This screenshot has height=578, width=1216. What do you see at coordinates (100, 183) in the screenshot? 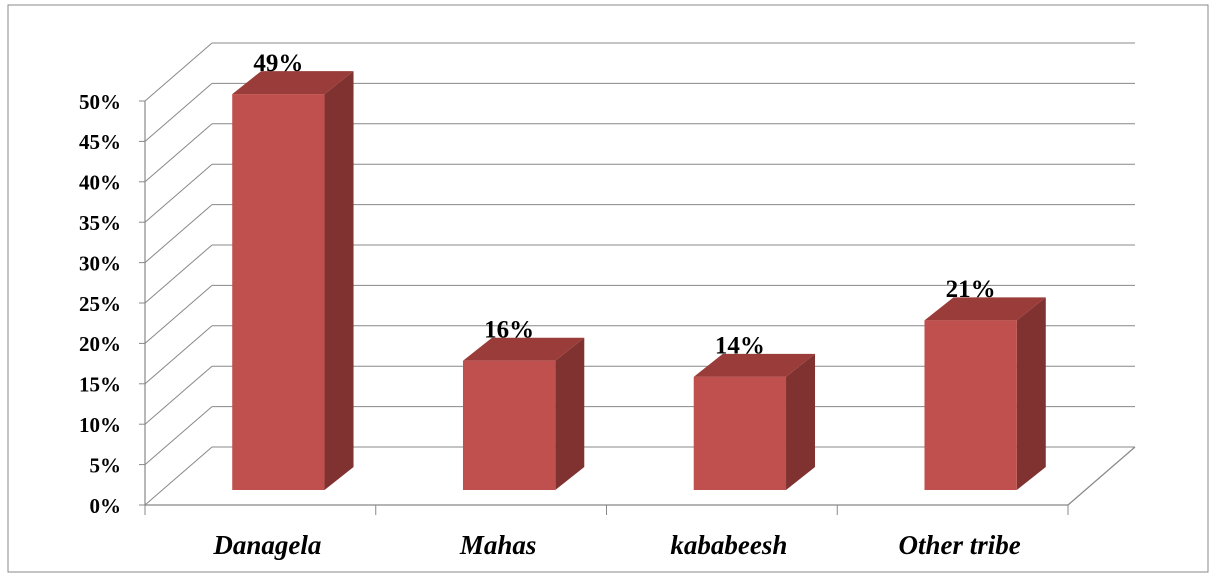
I see `y-tick-label: 40%` at bounding box center [100, 183].